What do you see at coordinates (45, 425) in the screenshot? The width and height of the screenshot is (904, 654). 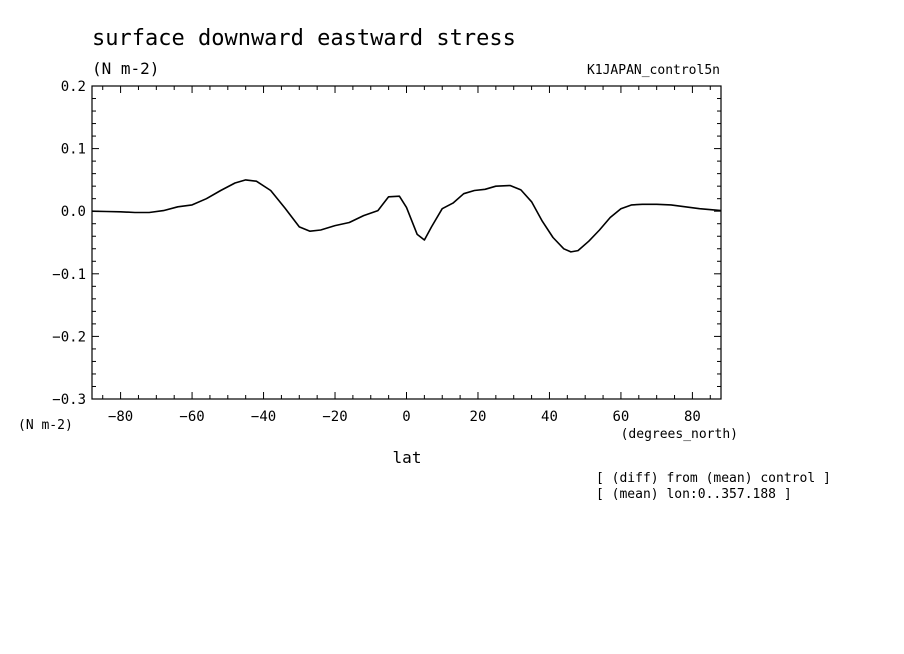 I see `y-axis-units-label: (N m-2)` at bounding box center [45, 425].